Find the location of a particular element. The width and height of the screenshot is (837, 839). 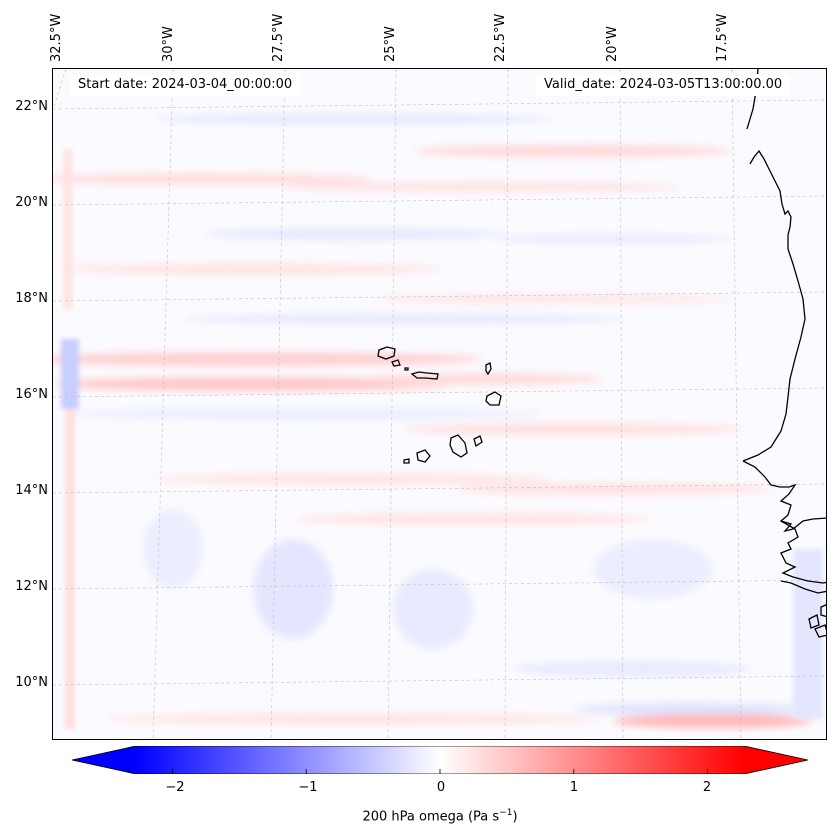

coast-guinea-bissau is located at coordinates (803, 587).